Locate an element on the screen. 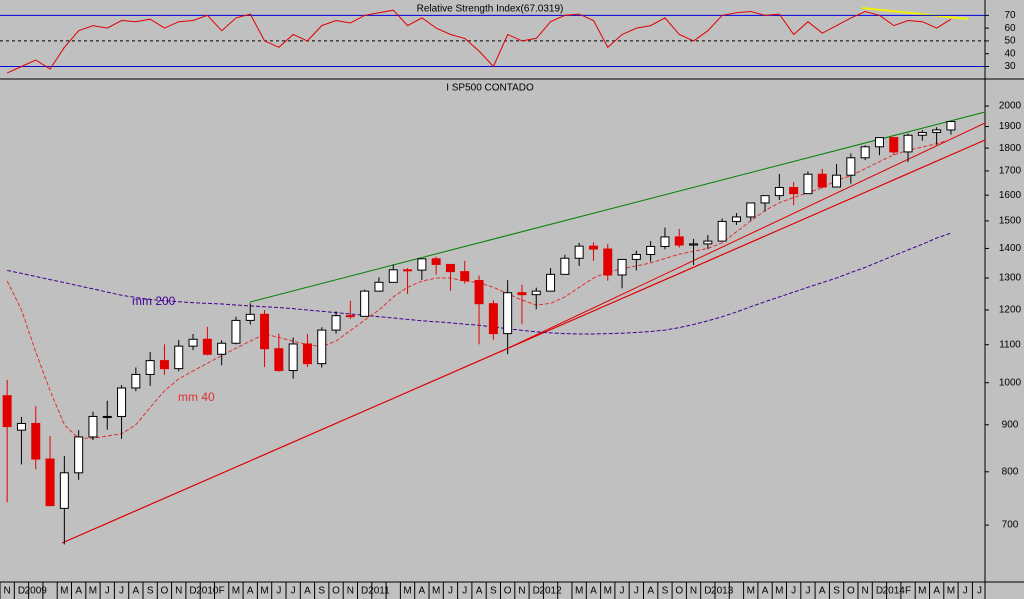 Image resolution: width=1024 pixels, height=599 pixels. y-tick-label: 1800 is located at coordinates (1010, 148).